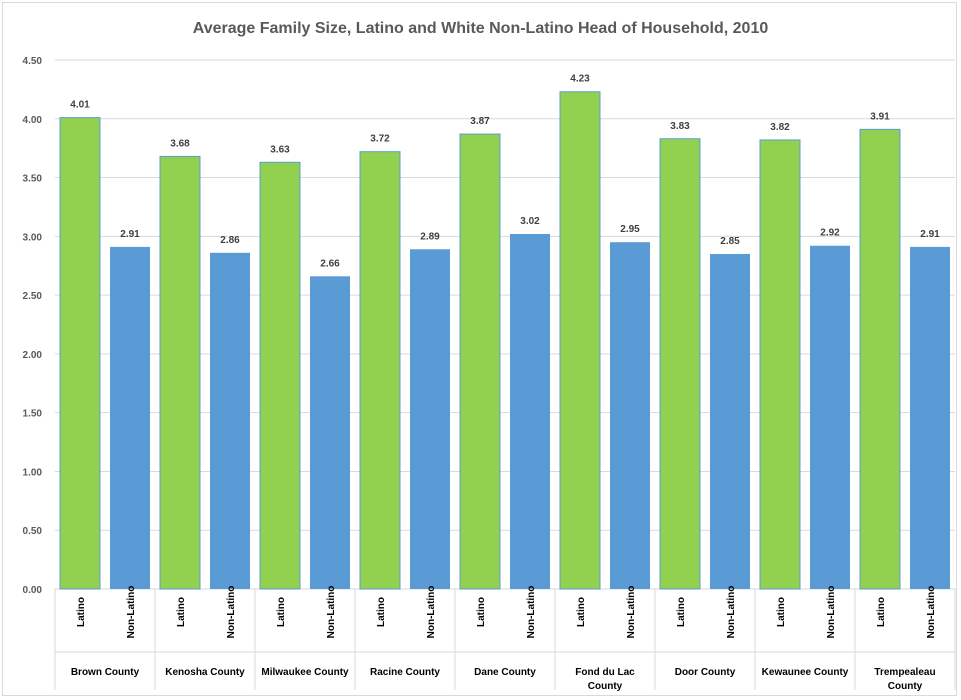 This screenshot has width=961, height=700. What do you see at coordinates (305, 672) in the screenshot?
I see `county-label: Milwaukee County` at bounding box center [305, 672].